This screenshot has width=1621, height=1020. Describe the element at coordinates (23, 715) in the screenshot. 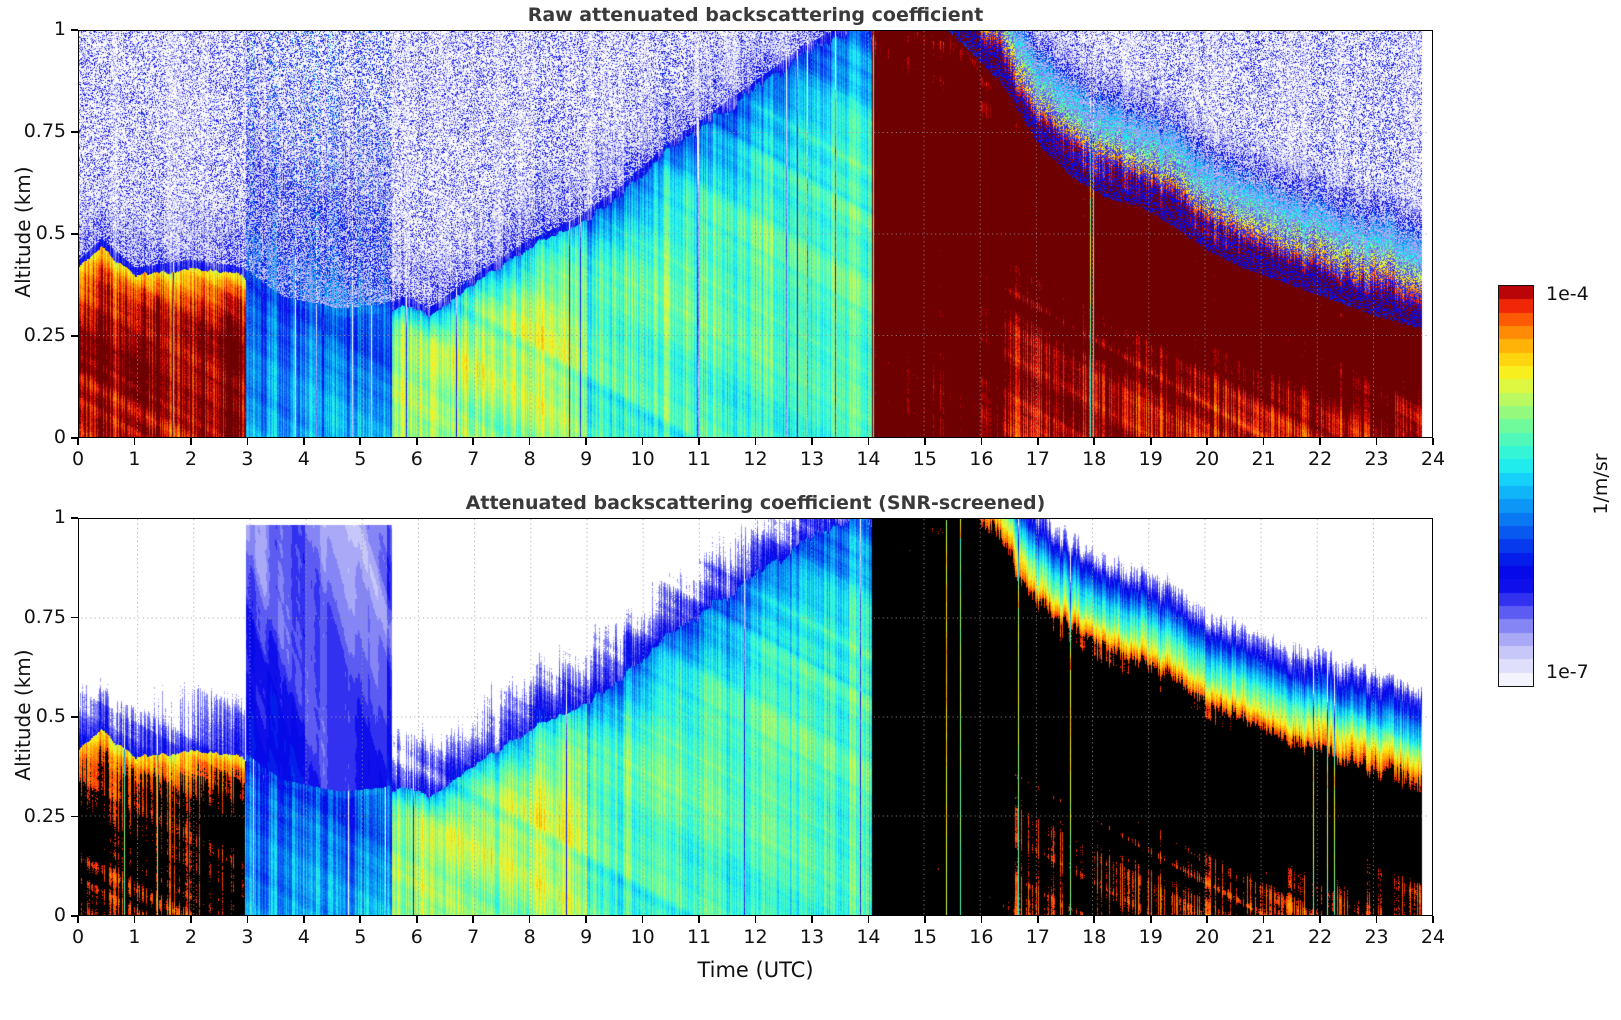

I see `panel-screened-y-axis-label: Altitude (km)` at that location.